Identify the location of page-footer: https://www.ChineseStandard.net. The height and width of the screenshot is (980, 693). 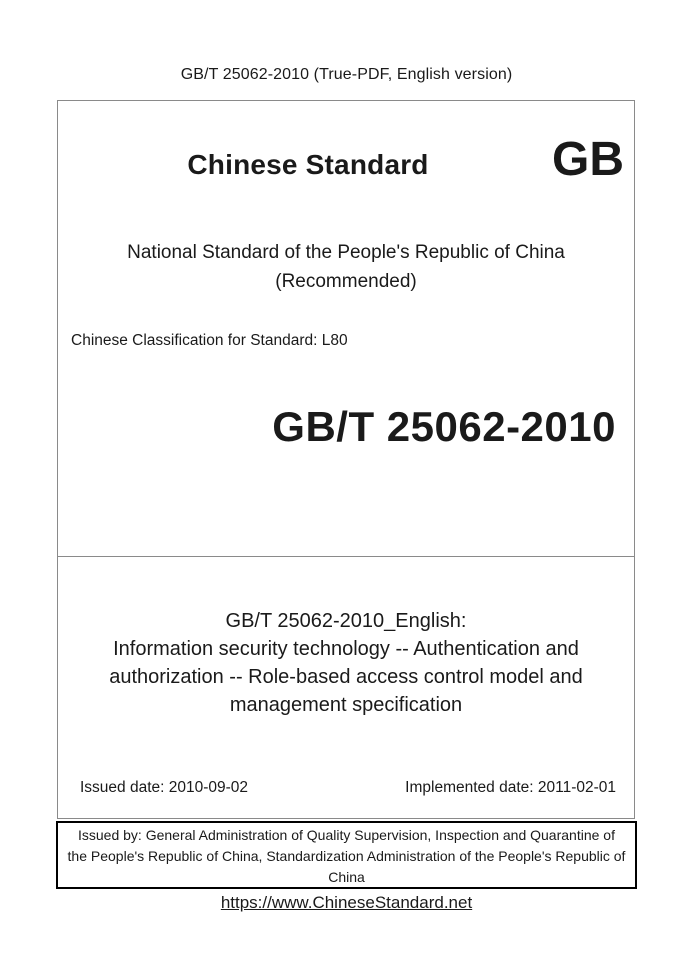
(346, 903).